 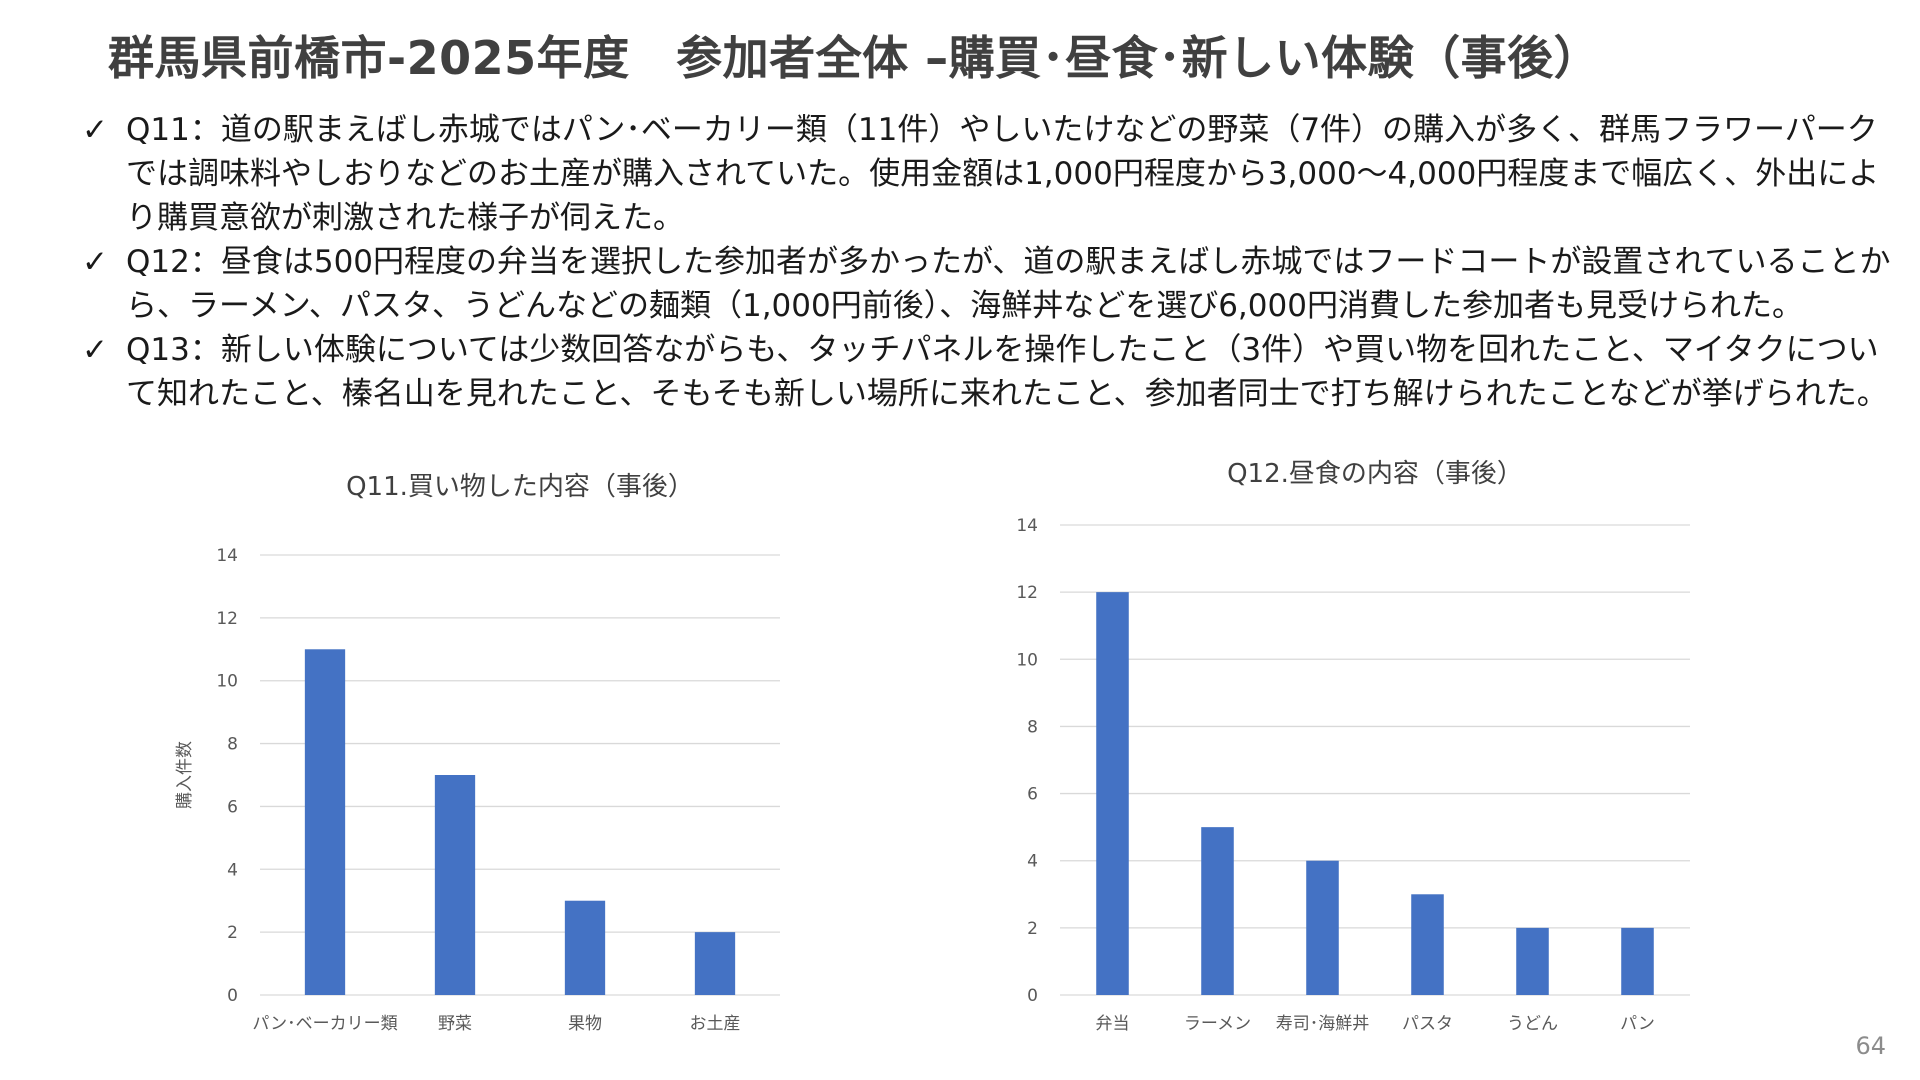 I want to click on x-tick-label: 弁当, so click(x=1113, y=1024).